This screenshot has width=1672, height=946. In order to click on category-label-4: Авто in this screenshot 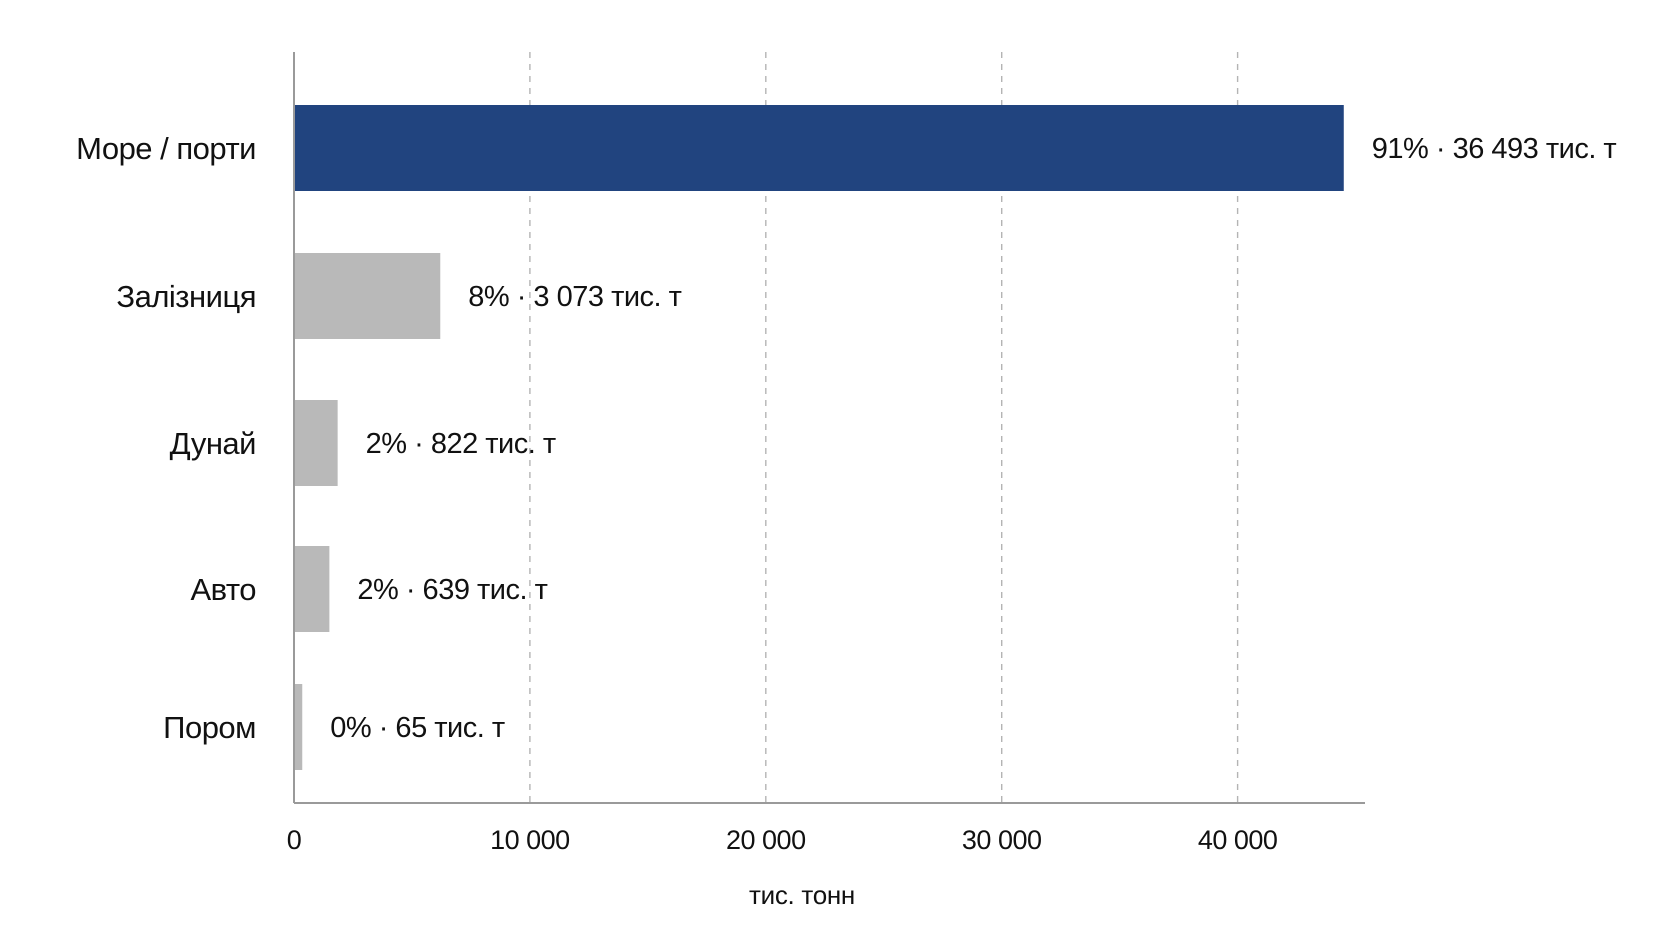, I will do `click(223, 589)`.